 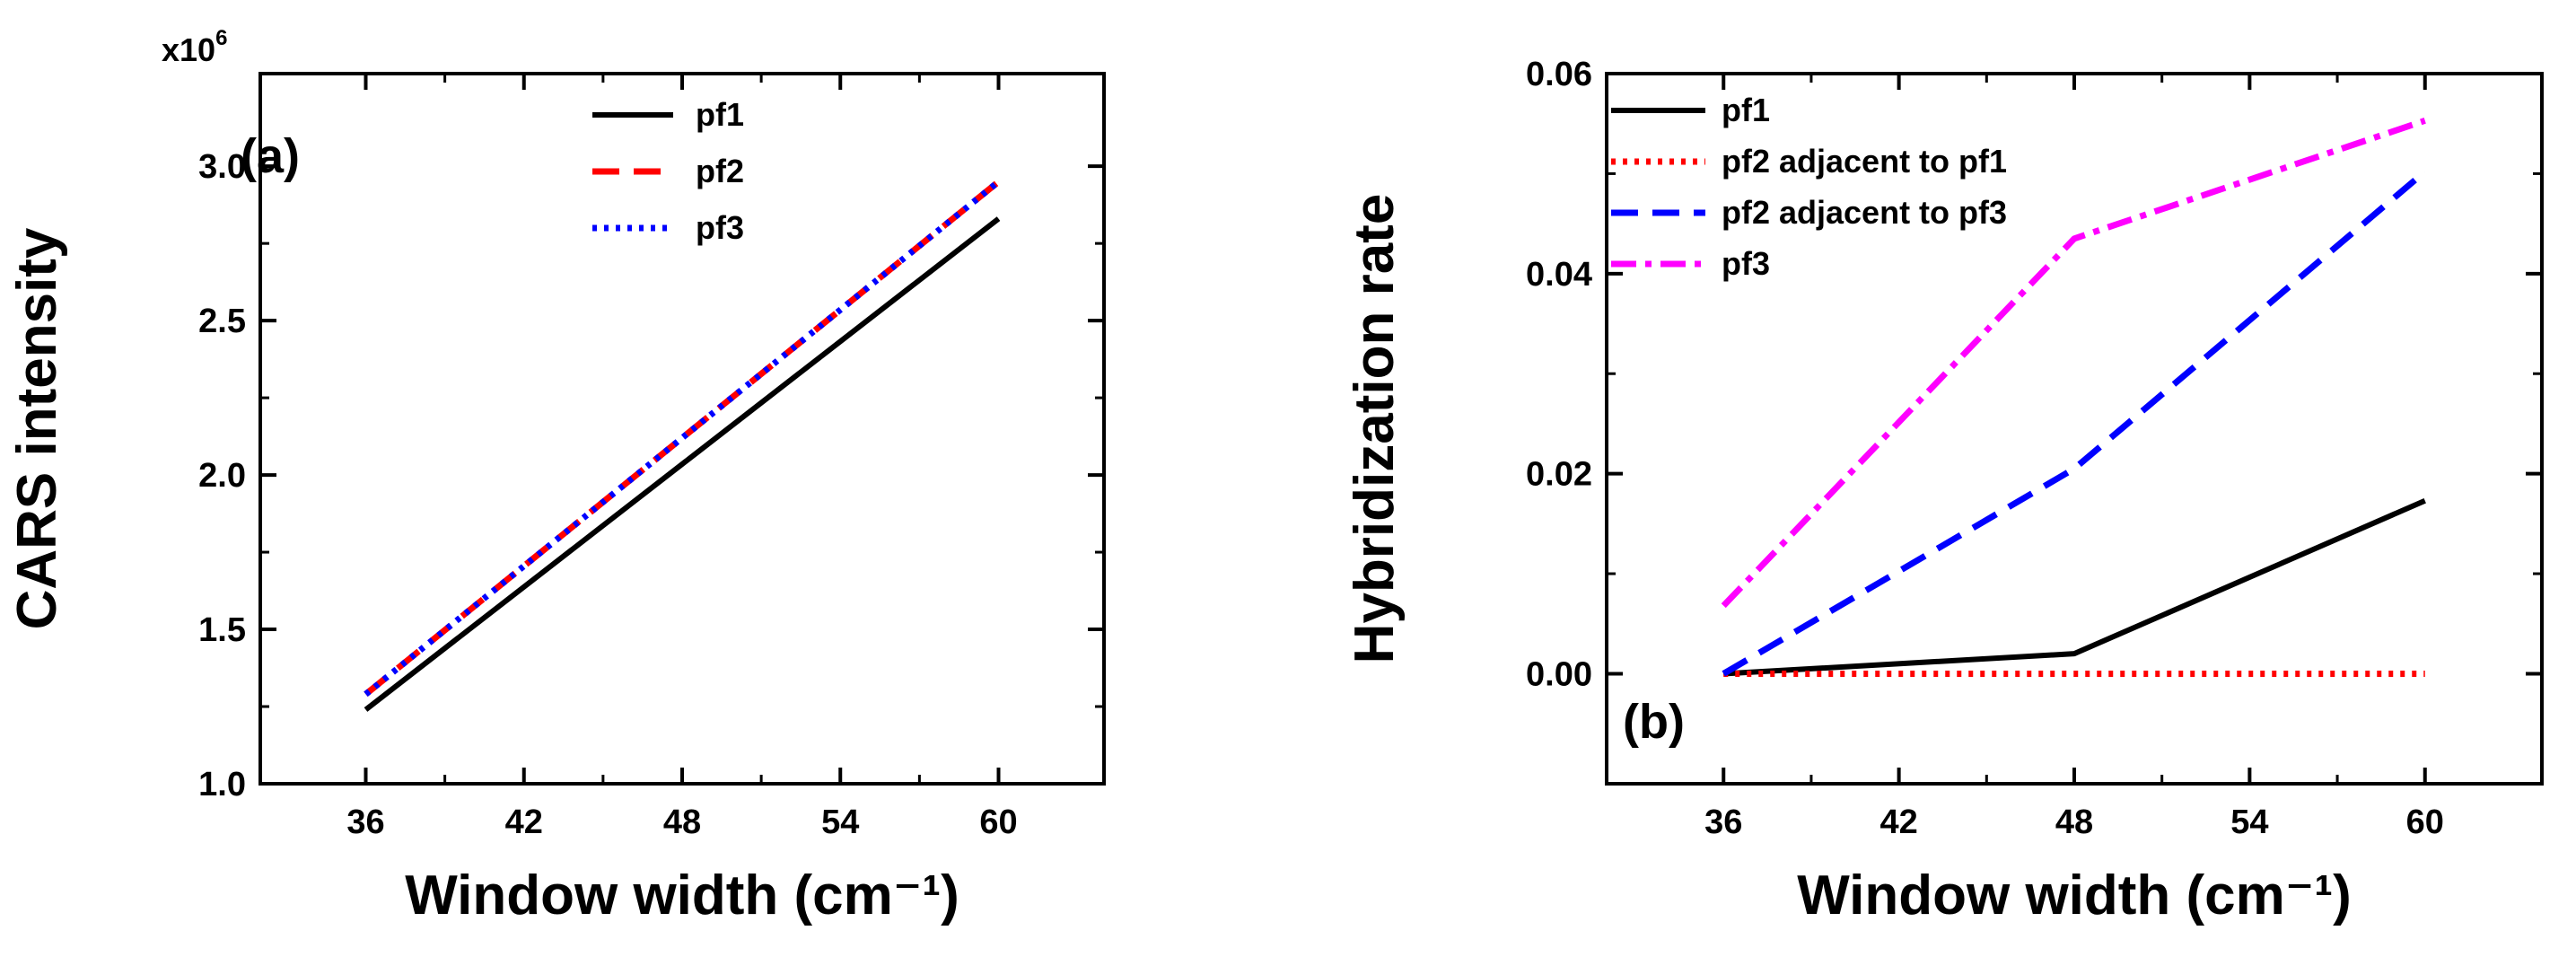 I want to click on y-tick-label: 0.02, so click(x=1559, y=475).